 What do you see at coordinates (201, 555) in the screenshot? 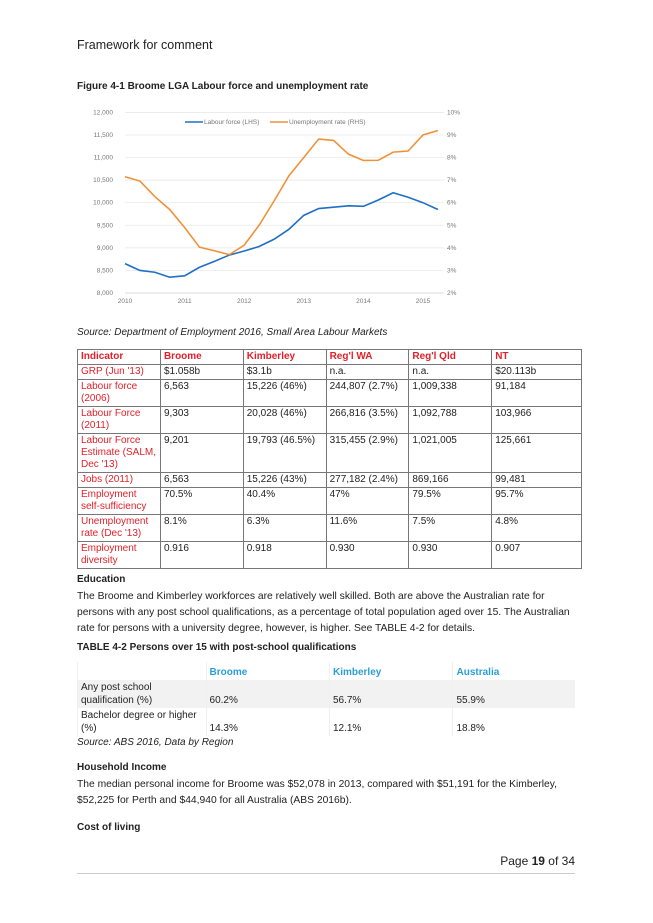
I see `table-cell: 0.916` at bounding box center [201, 555].